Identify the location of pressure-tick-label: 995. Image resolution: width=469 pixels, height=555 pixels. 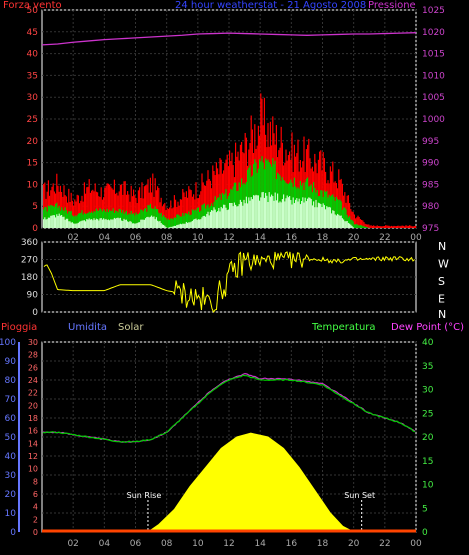
(430, 142).